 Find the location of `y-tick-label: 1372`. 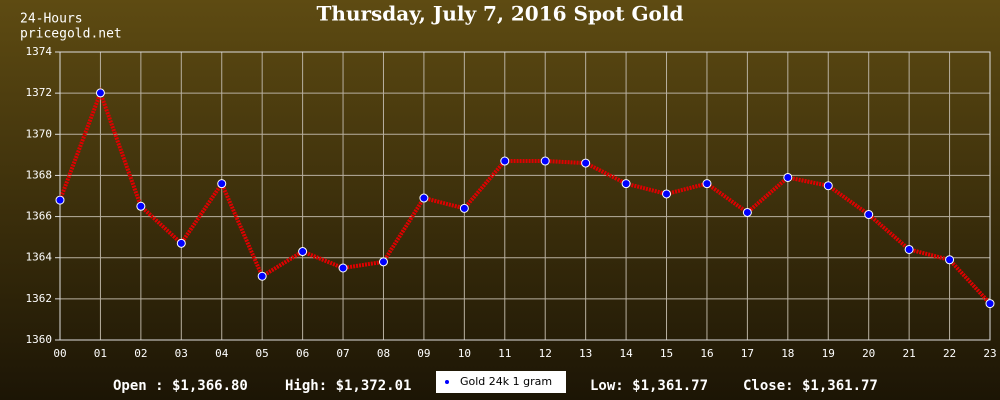

y-tick-label: 1372 is located at coordinates (39, 92).